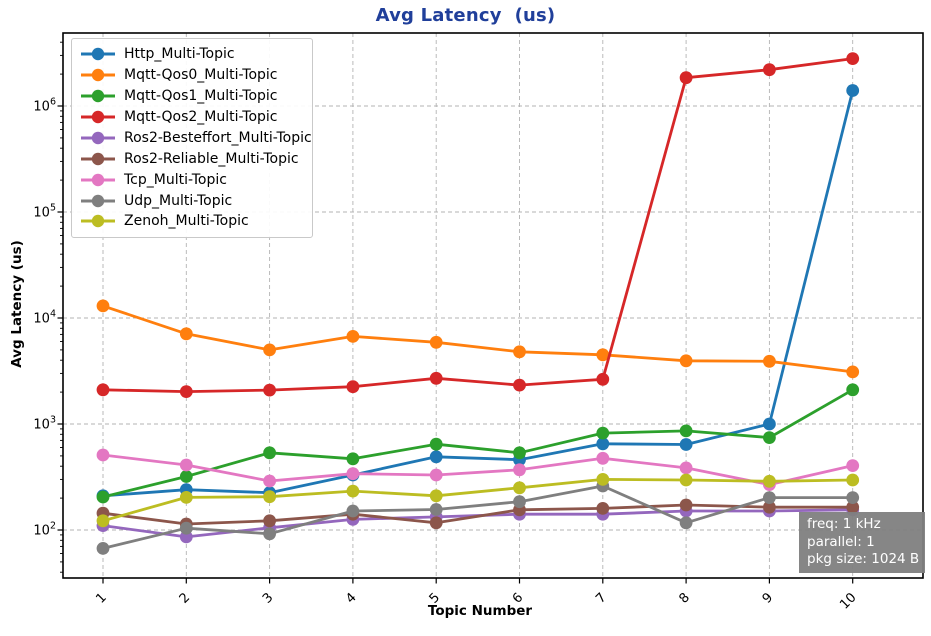 The height and width of the screenshot is (636, 931). What do you see at coordinates (863, 559) in the screenshot?
I see `annotation-line: pkg size: 1024 B` at bounding box center [863, 559].